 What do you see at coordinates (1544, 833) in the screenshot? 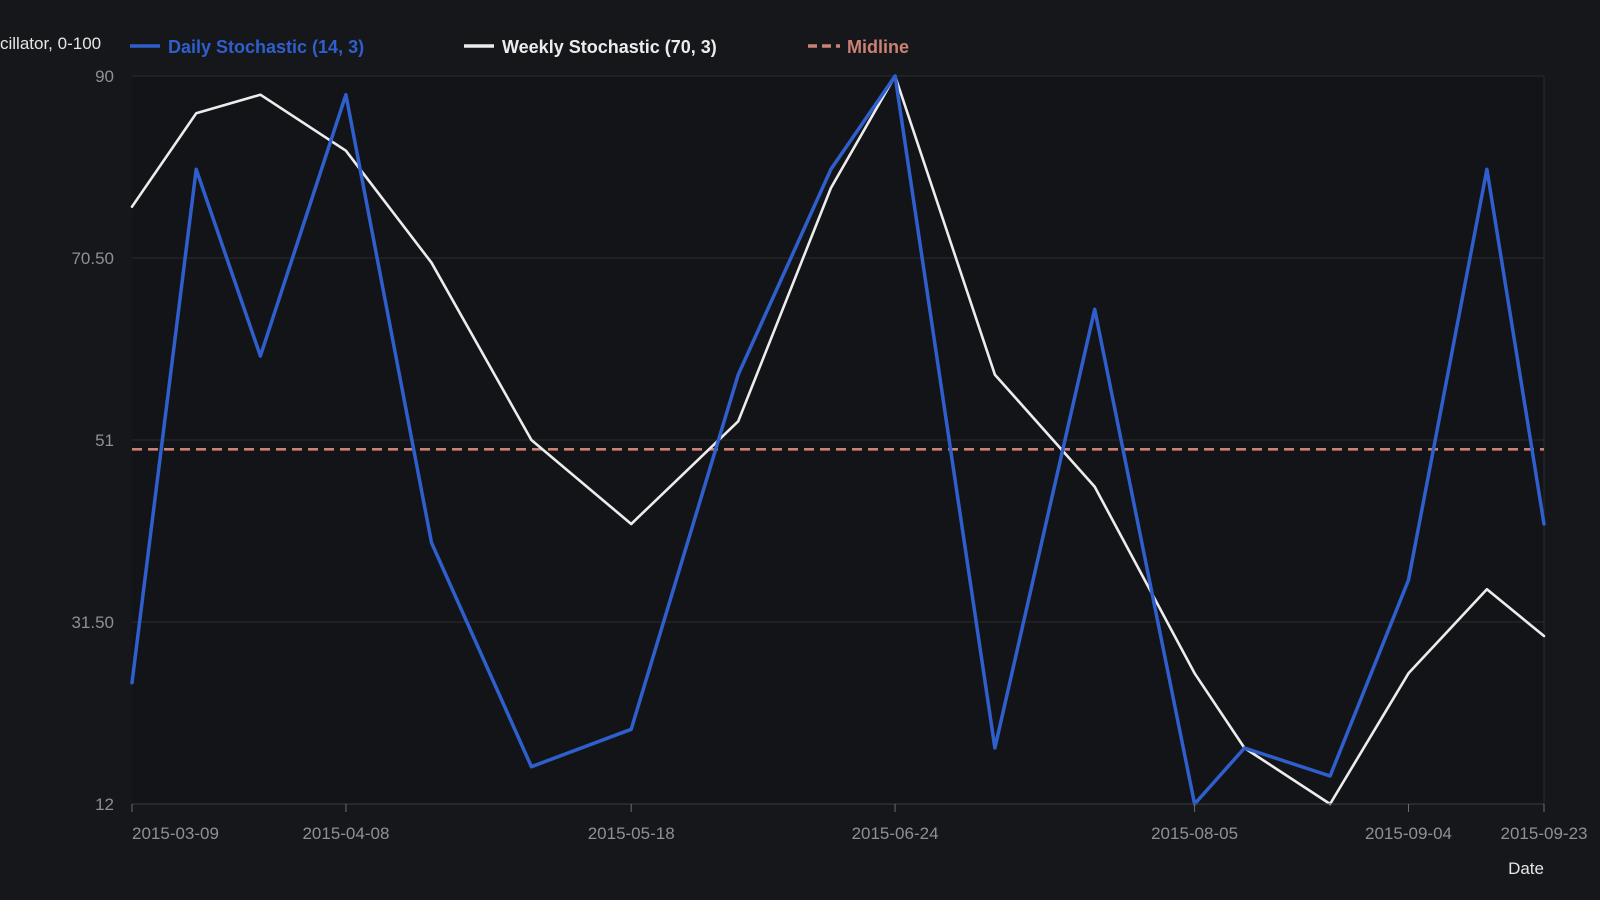
I see `x-tick-label: 2015-09-23` at bounding box center [1544, 833].